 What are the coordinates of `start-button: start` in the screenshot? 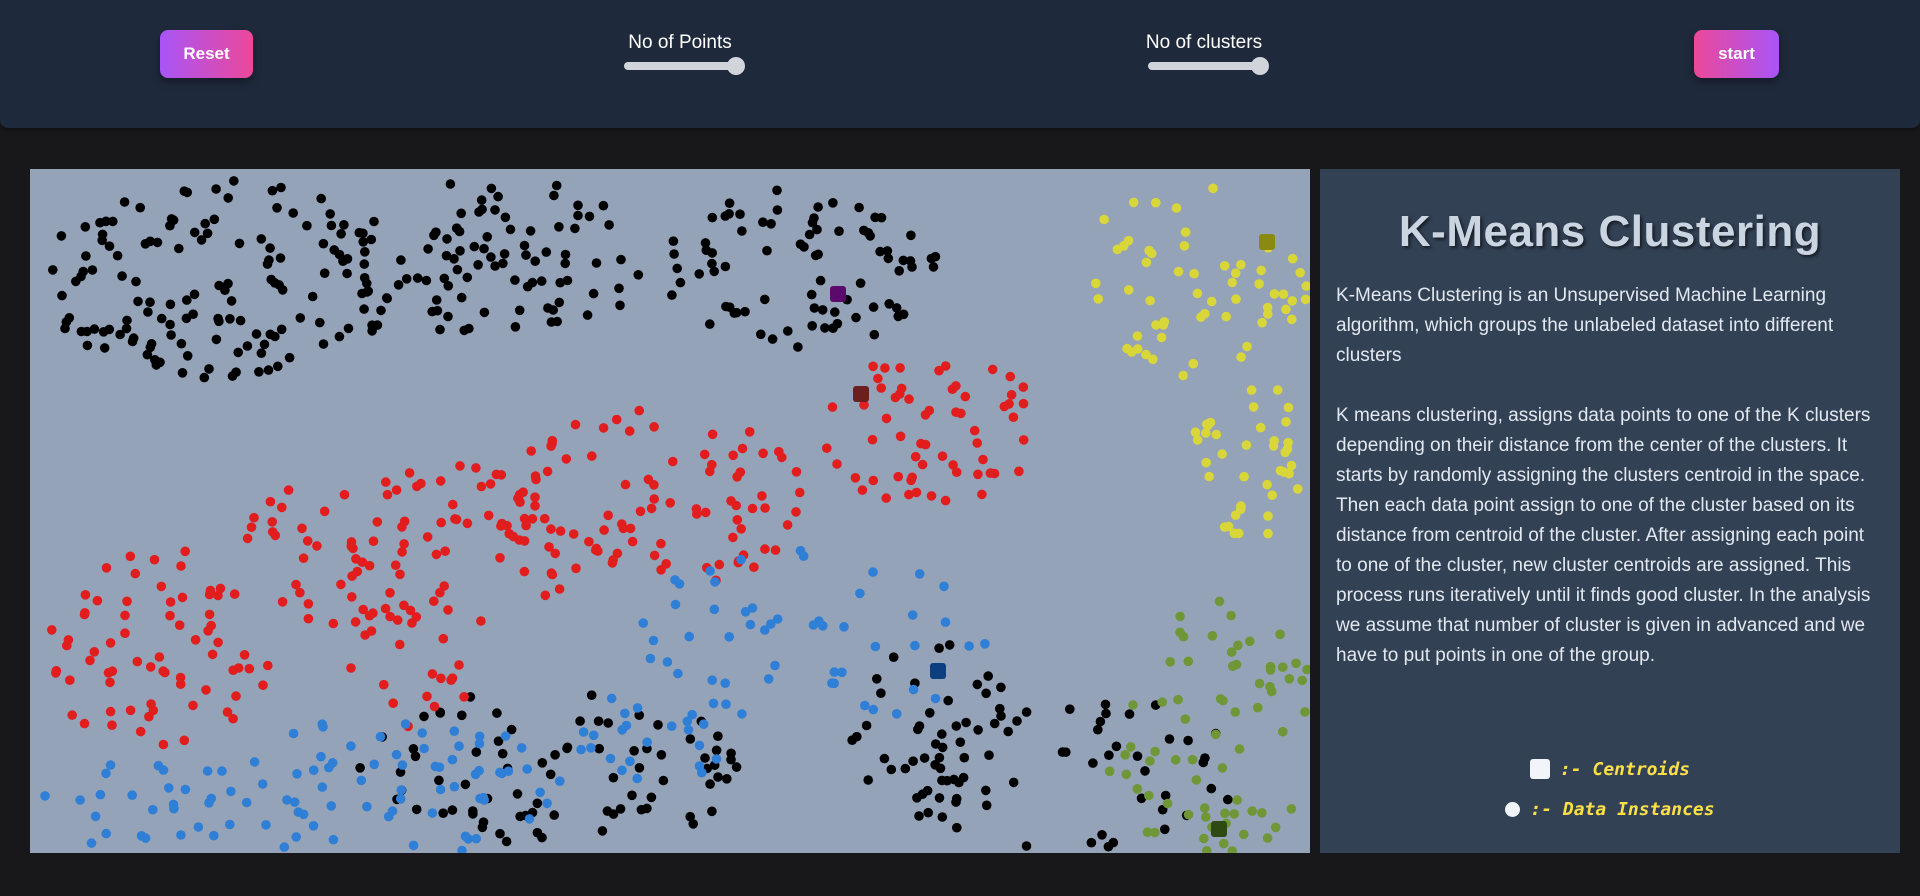 It's located at (1736, 54).